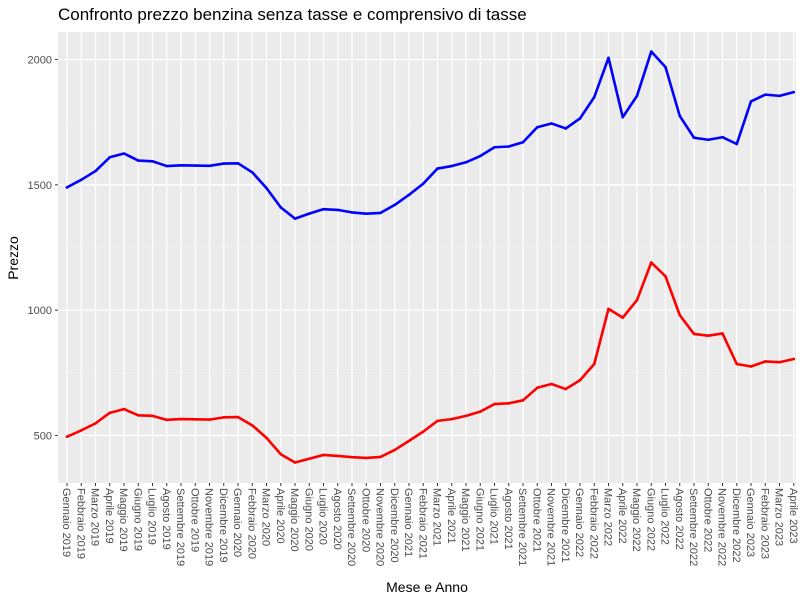 The image size is (804, 601). Describe the element at coordinates (522, 527) in the screenshot. I see `x-tick-label: Settembre 2021` at that location.